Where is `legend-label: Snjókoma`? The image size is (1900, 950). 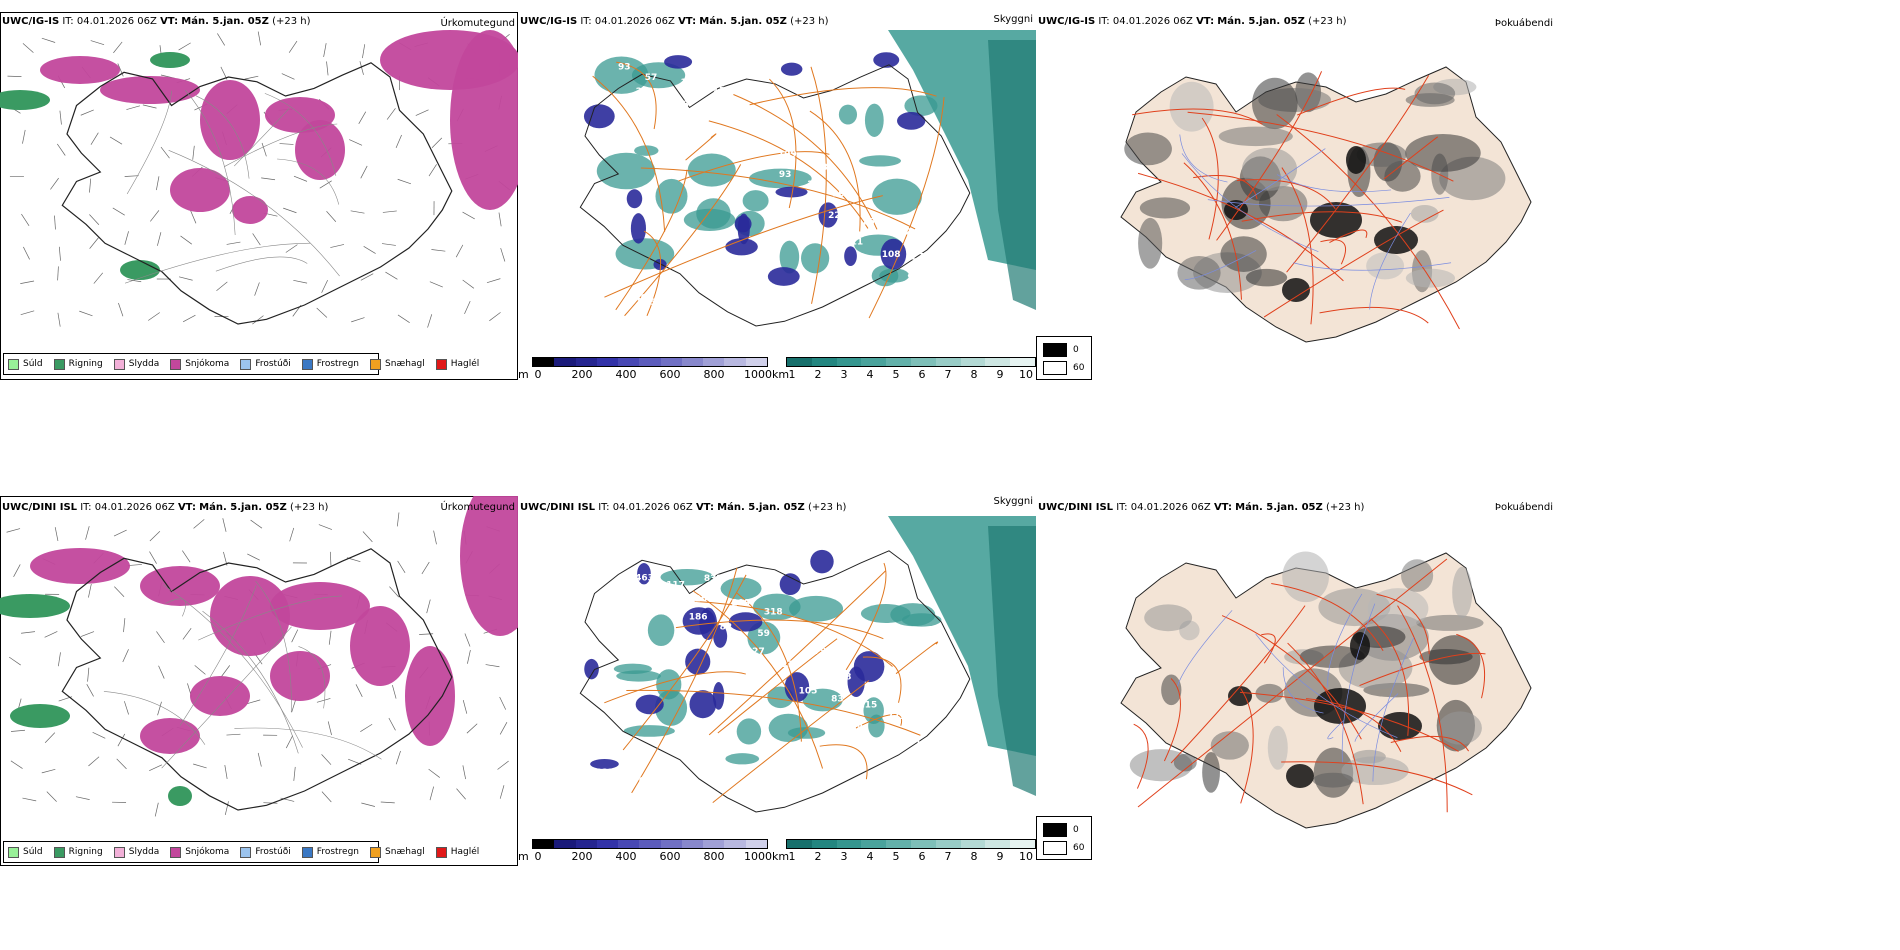 legend-label: Snjókoma is located at coordinates (207, 852).